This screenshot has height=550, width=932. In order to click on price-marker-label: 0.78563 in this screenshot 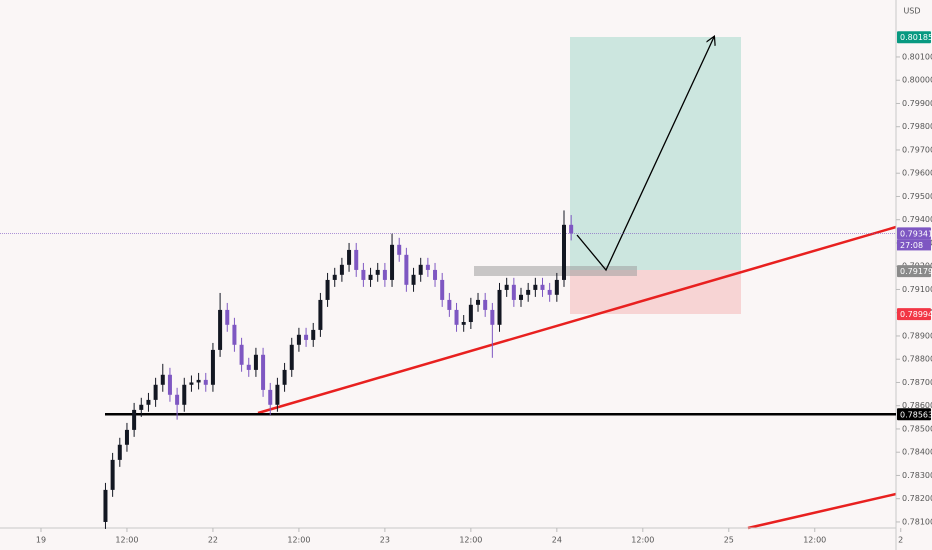, I will do `click(916, 414)`.